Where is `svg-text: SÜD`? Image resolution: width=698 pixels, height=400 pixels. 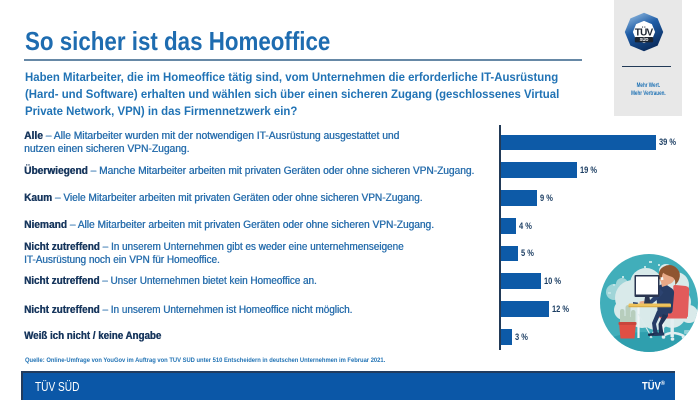
svg-text: SÜD is located at coordinates (644, 39).